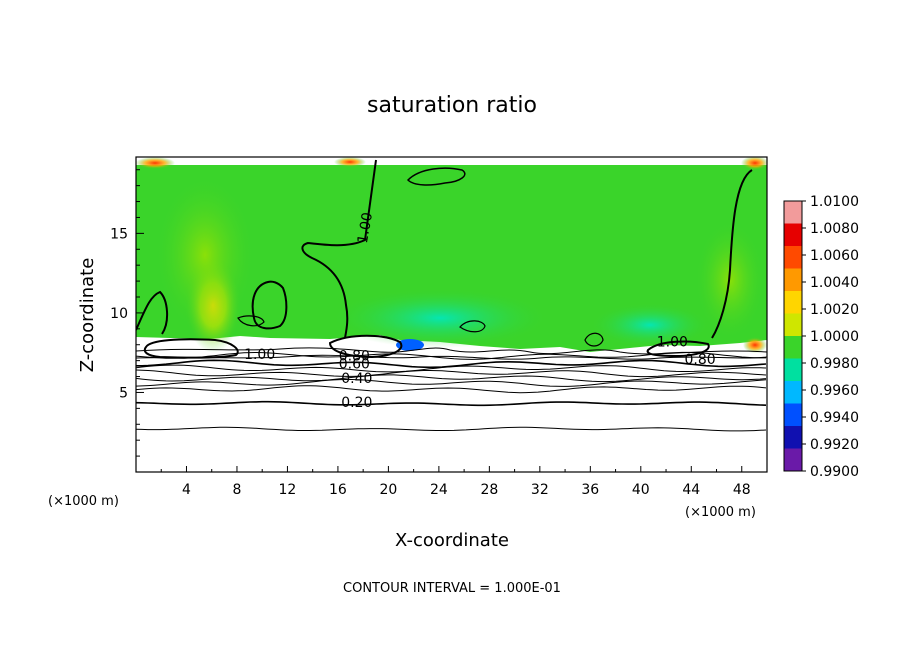 This screenshot has width=904, height=654. I want to click on colorbar-label: 0.9960, so click(834, 391).